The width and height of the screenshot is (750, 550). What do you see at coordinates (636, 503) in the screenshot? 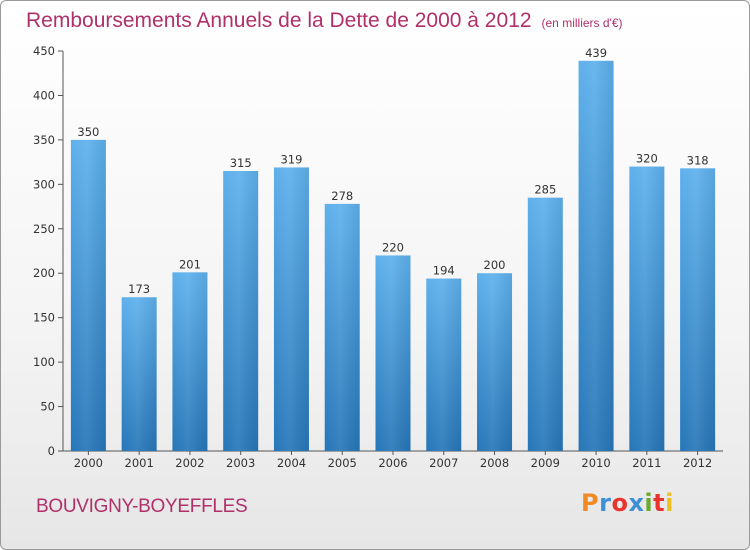
I see `logo-letter: x` at bounding box center [636, 503].